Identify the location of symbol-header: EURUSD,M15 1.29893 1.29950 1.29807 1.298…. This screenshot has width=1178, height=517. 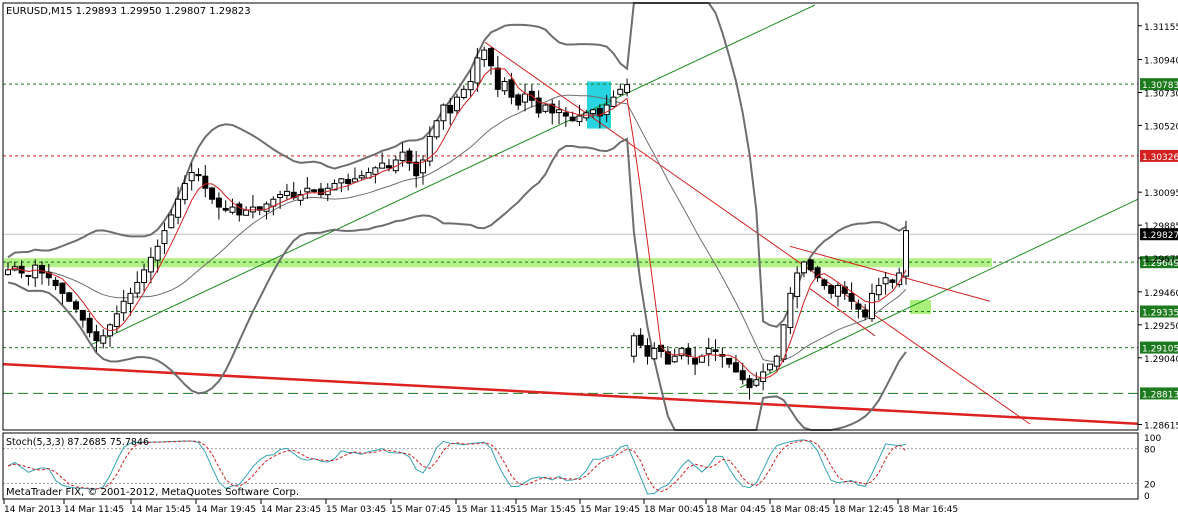
(128, 11).